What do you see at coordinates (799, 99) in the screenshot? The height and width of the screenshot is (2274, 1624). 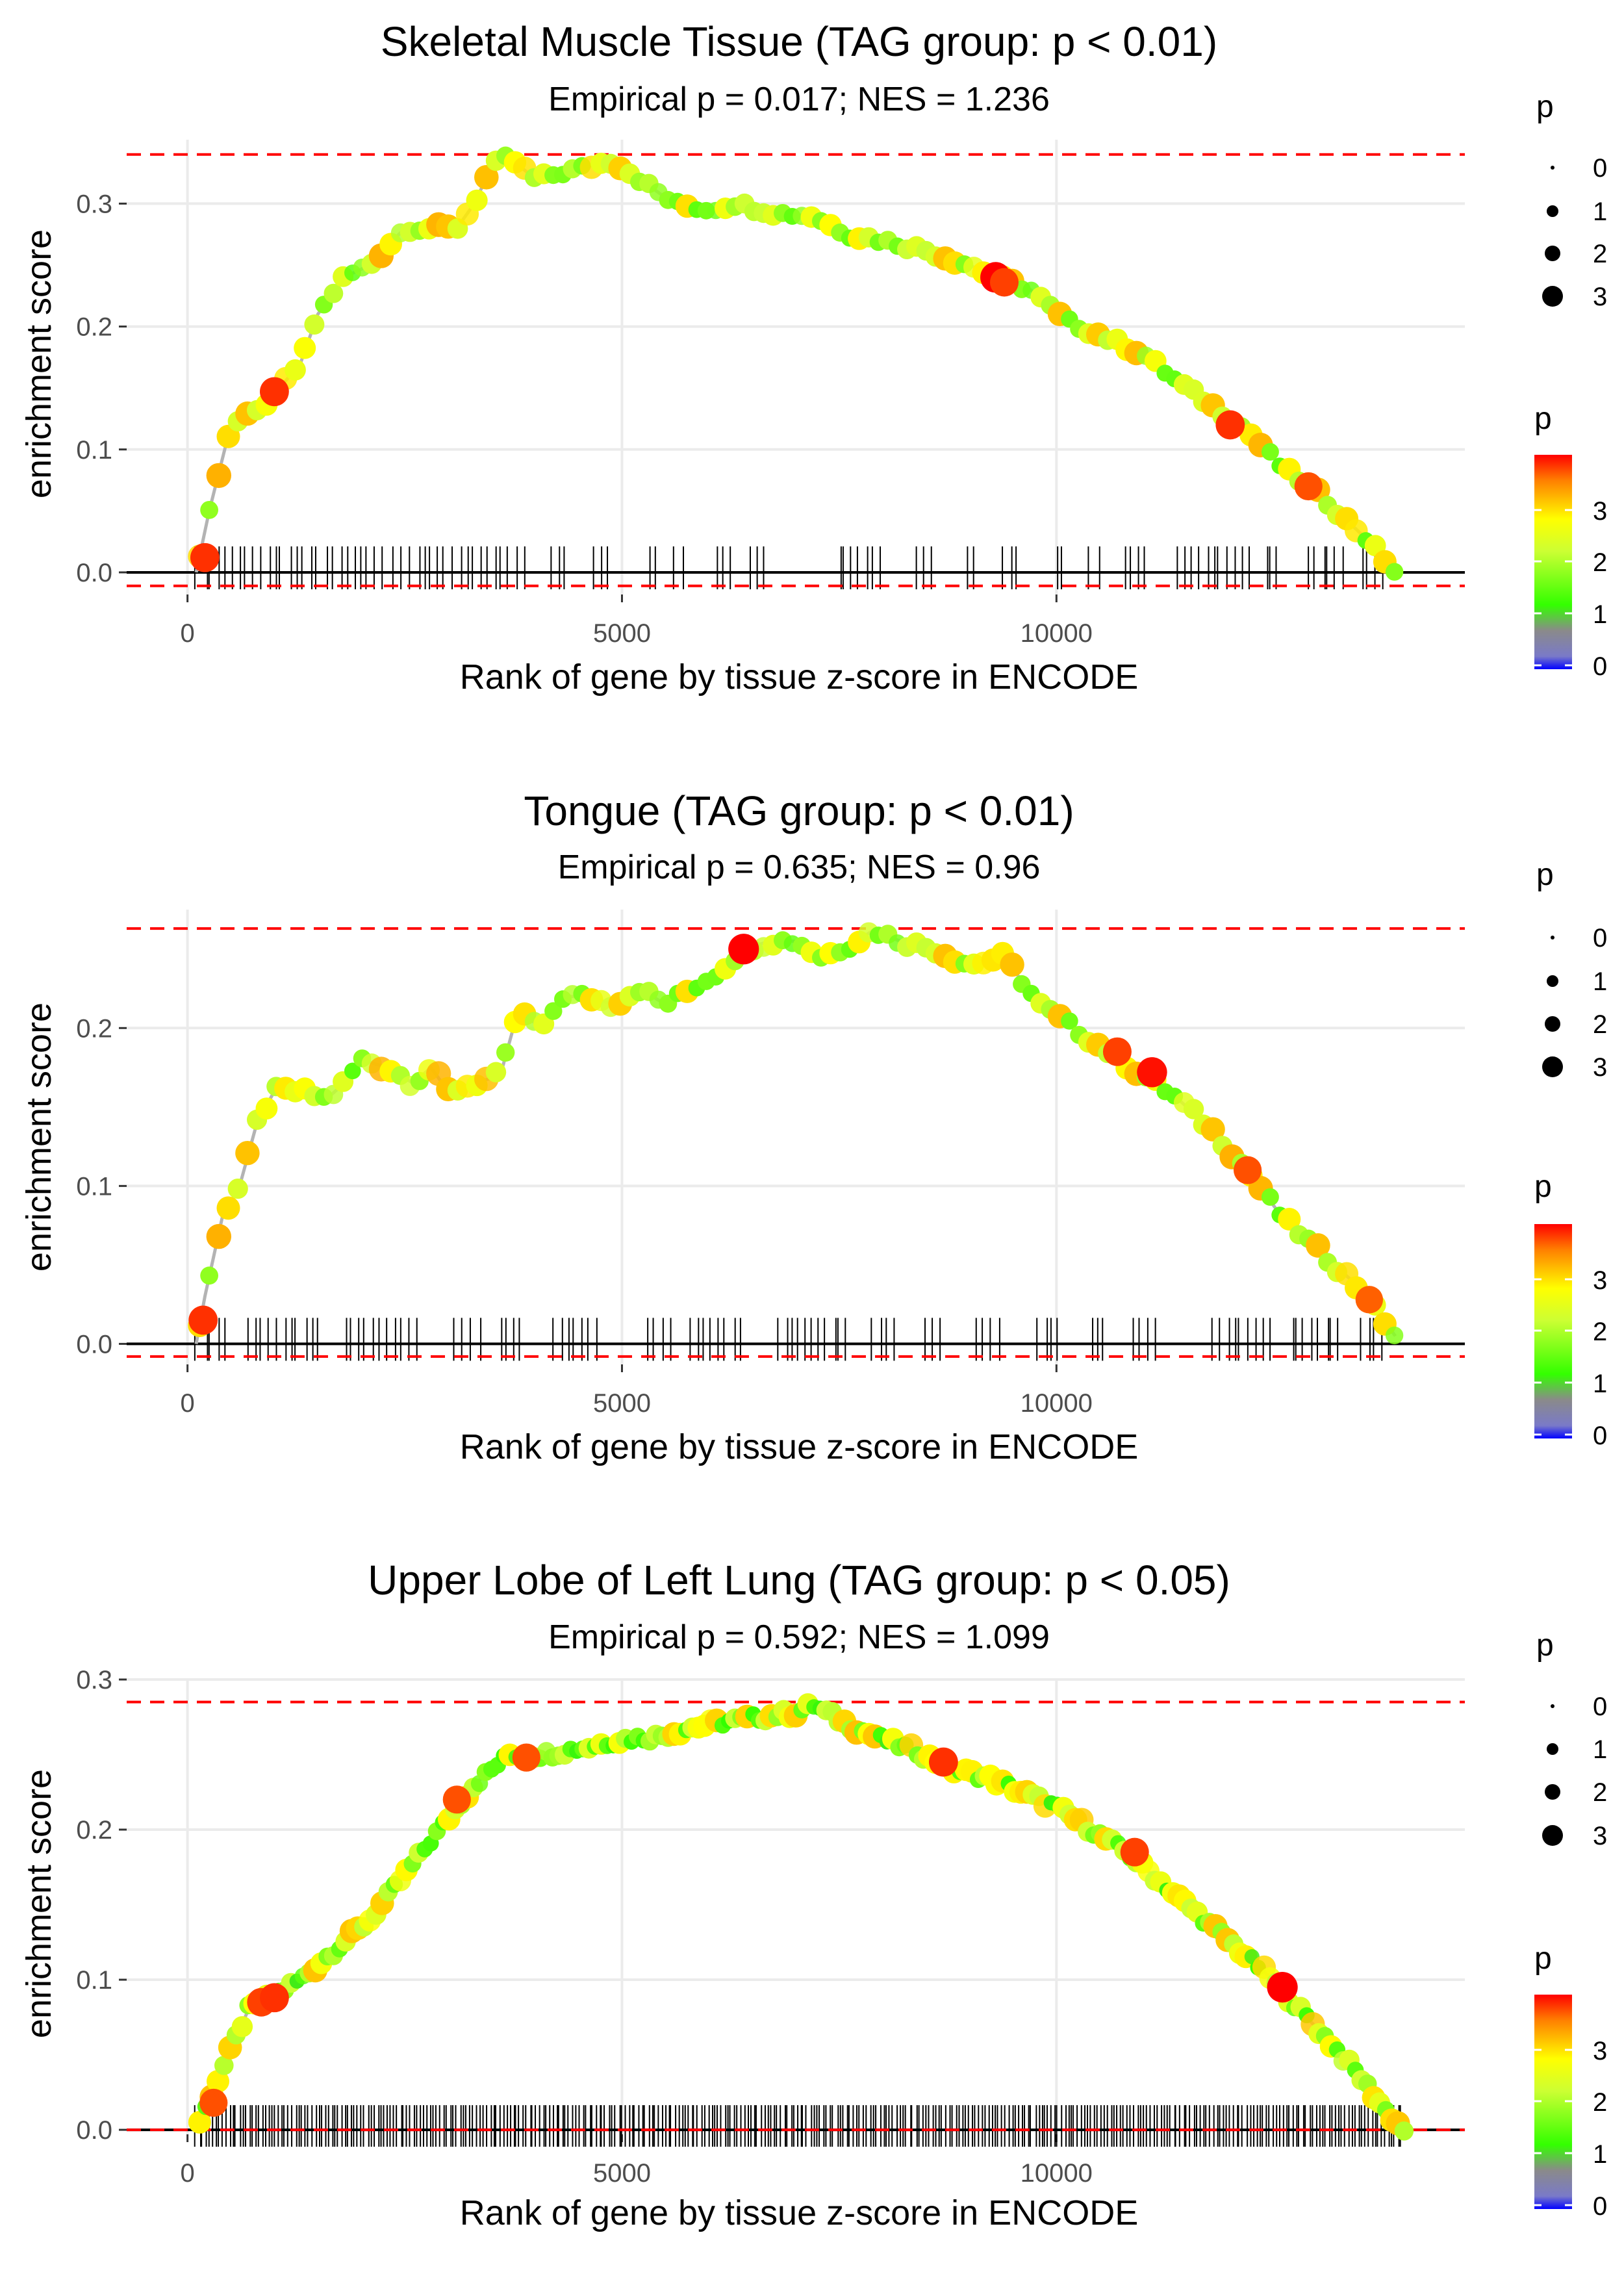 I see `chart-subtitle: Empirical p = 0.017; NES = 1.236` at bounding box center [799, 99].